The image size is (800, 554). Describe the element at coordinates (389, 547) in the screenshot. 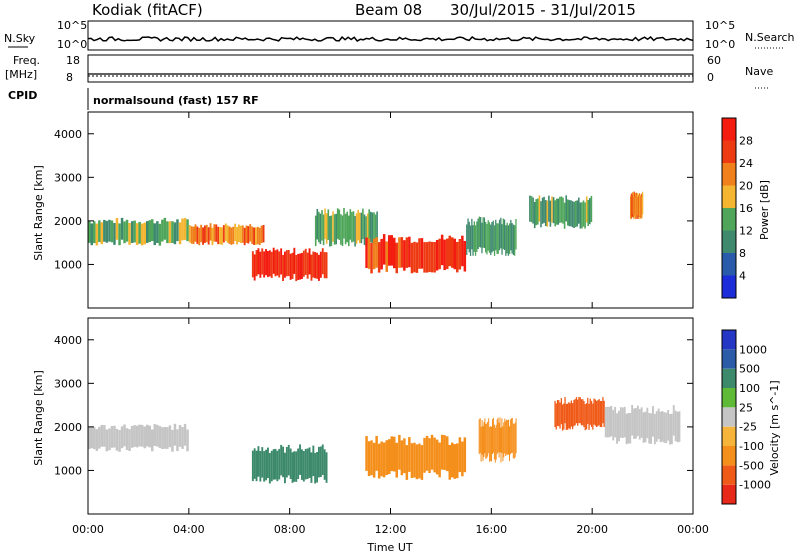

I see `x-axis-title: Time UT` at that location.